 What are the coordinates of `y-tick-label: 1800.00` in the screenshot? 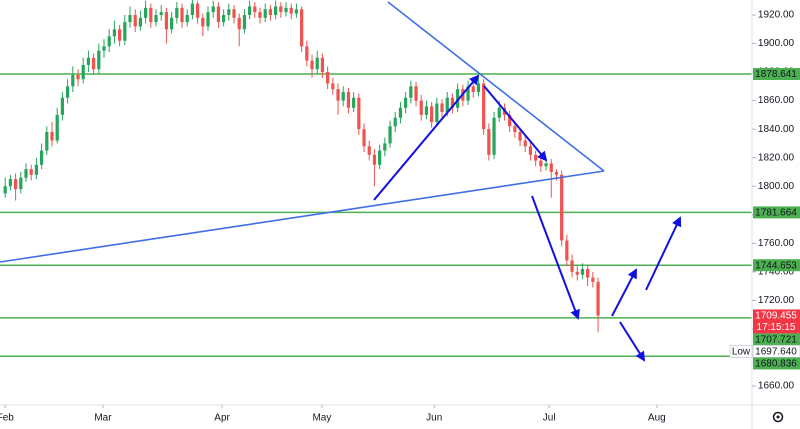 It's located at (776, 186).